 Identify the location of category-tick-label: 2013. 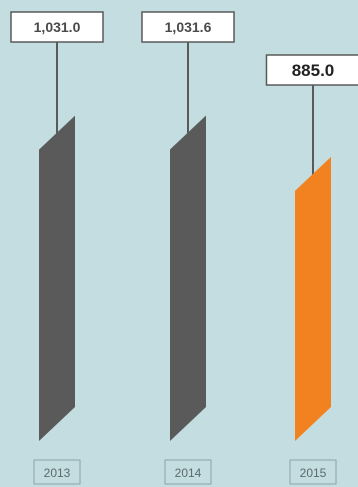
(57, 473).